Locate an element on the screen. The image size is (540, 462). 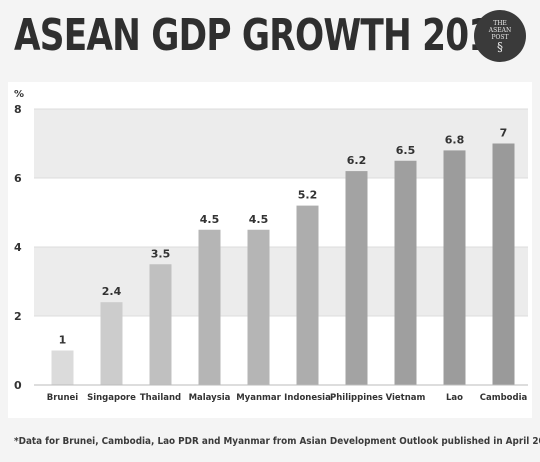
bar-cambodia is located at coordinates (503, 264).